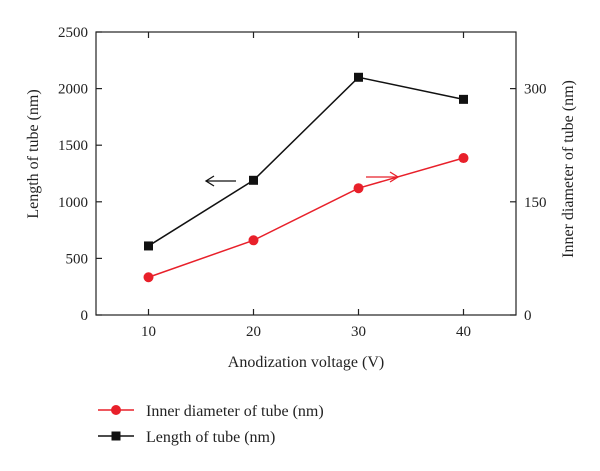 This screenshot has width=600, height=471. I want to click on left-y-tick-label: 2500, so click(73, 33).